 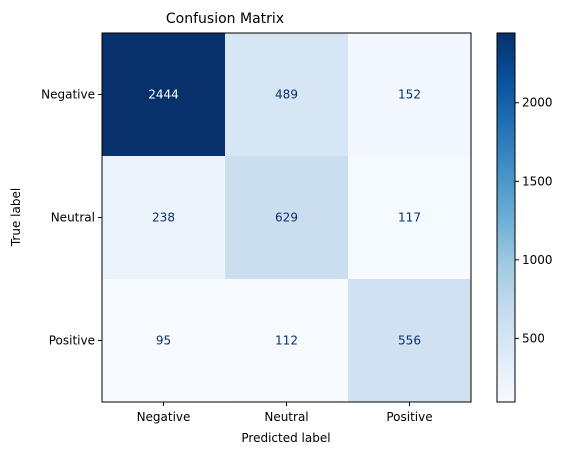 What do you see at coordinates (164, 417) in the screenshot?
I see `x-tick-label: Negative` at bounding box center [164, 417].